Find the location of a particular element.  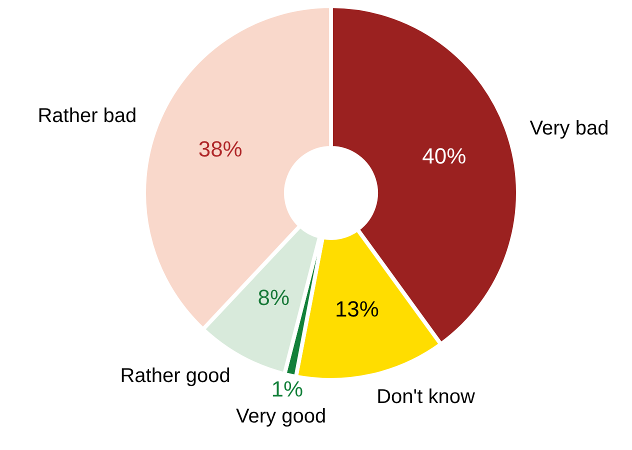

data-label: 1% is located at coordinates (287, 389).